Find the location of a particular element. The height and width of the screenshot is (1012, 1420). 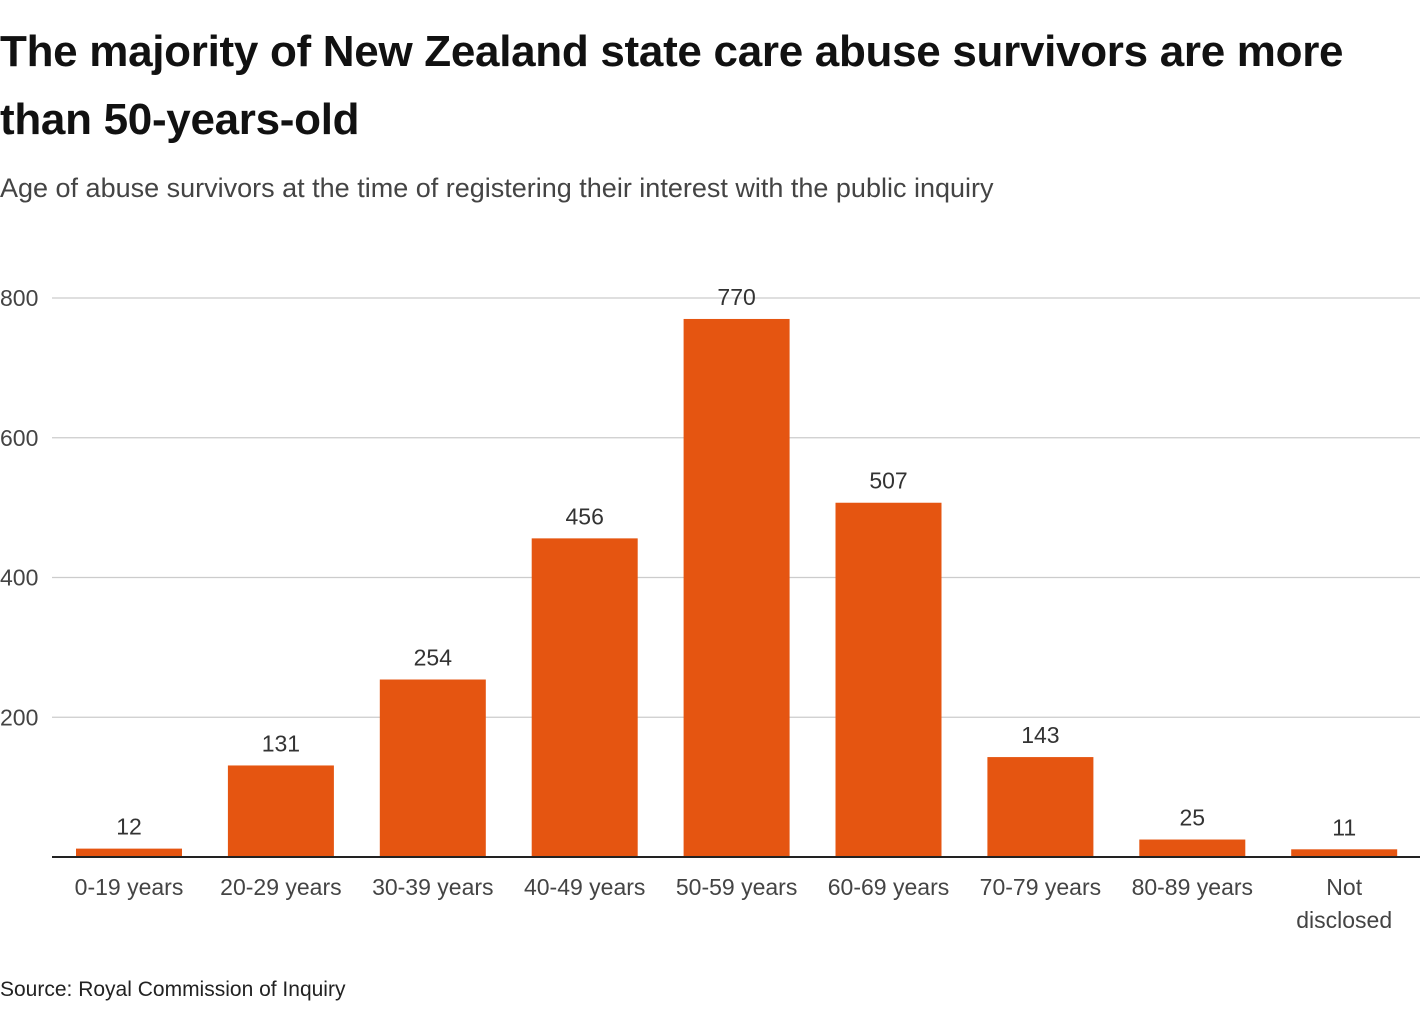

data-label: 131 is located at coordinates (281, 743).